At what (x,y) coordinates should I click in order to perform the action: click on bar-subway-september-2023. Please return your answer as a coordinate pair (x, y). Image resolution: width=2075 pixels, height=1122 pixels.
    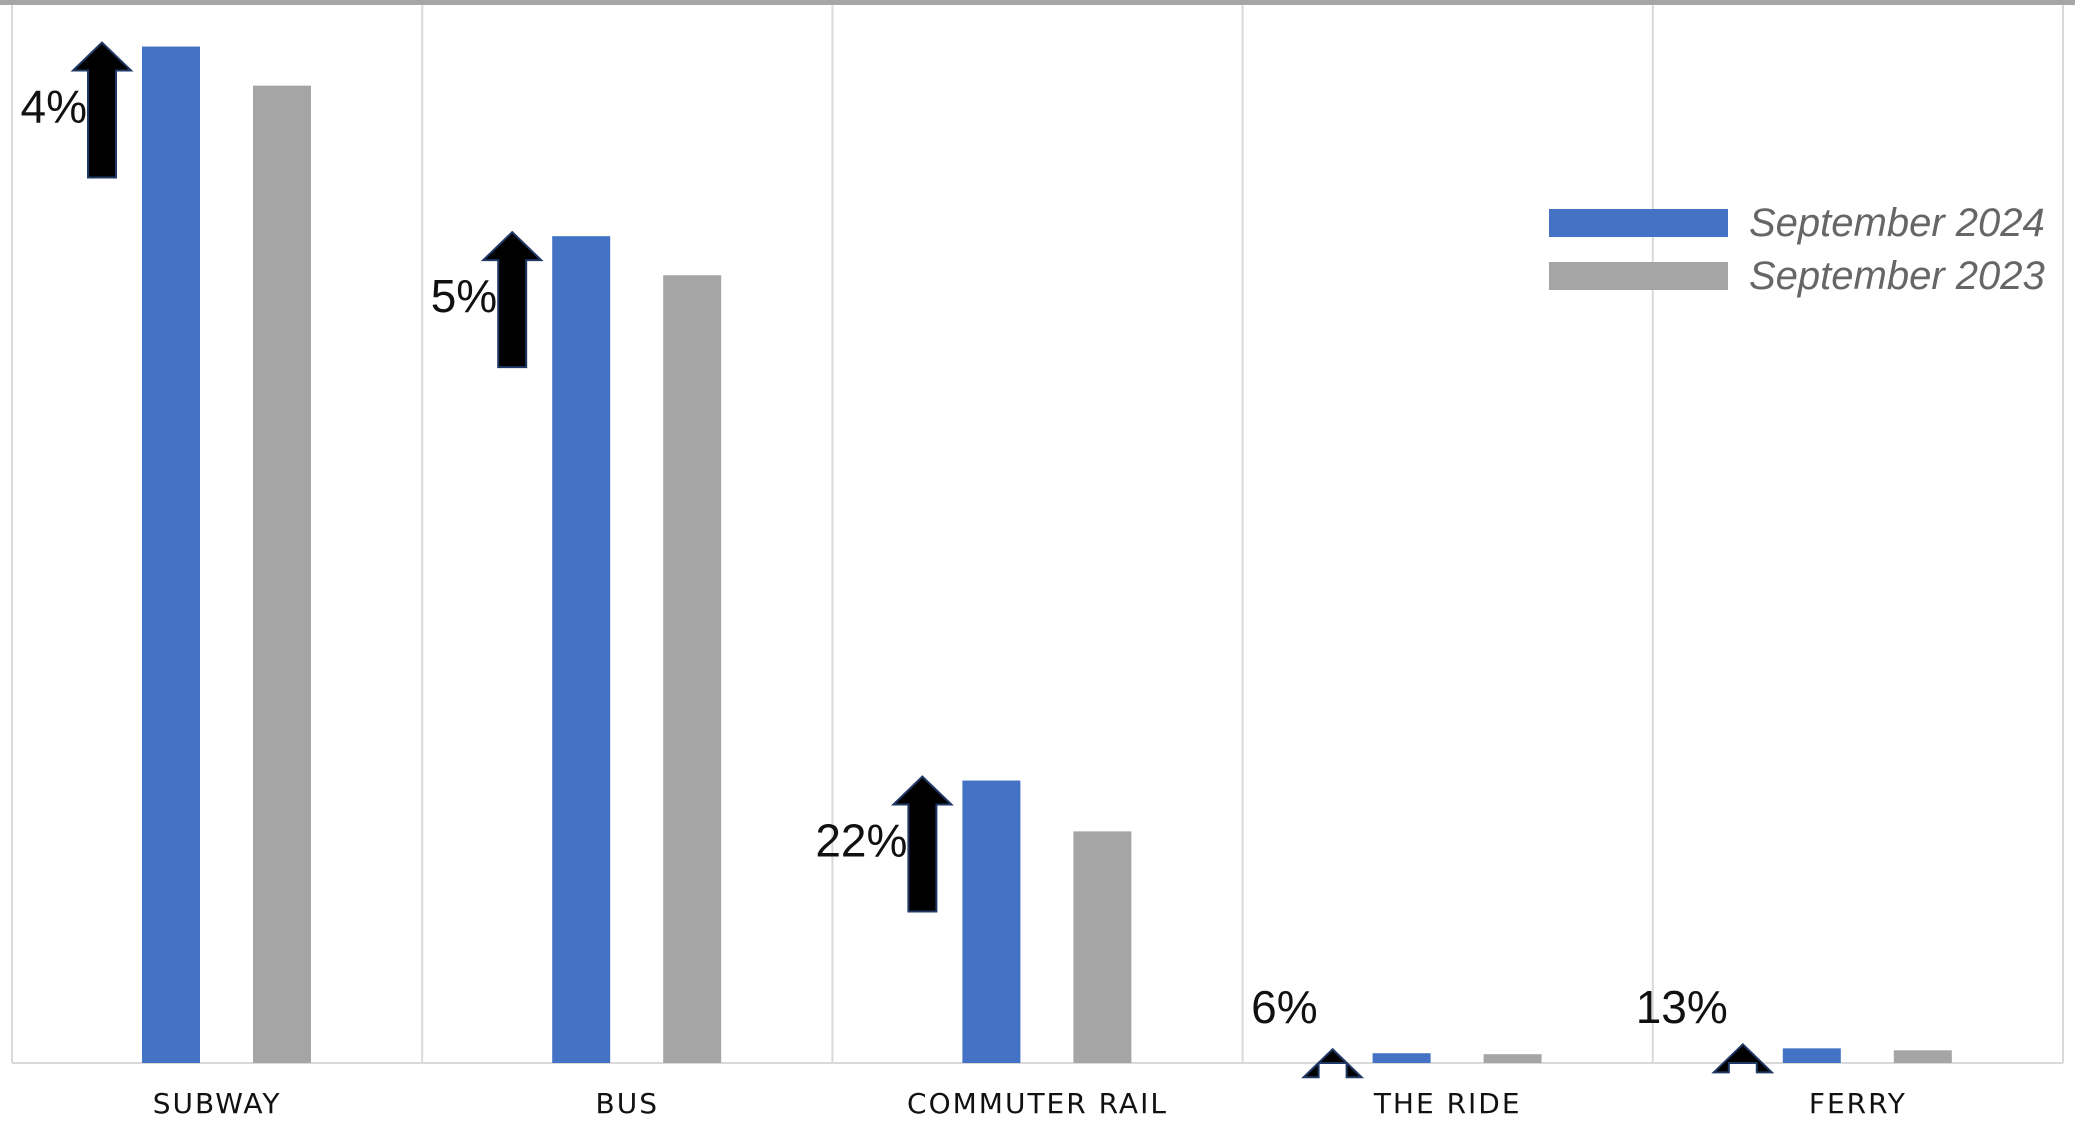
    Looking at the image, I should click on (282, 574).